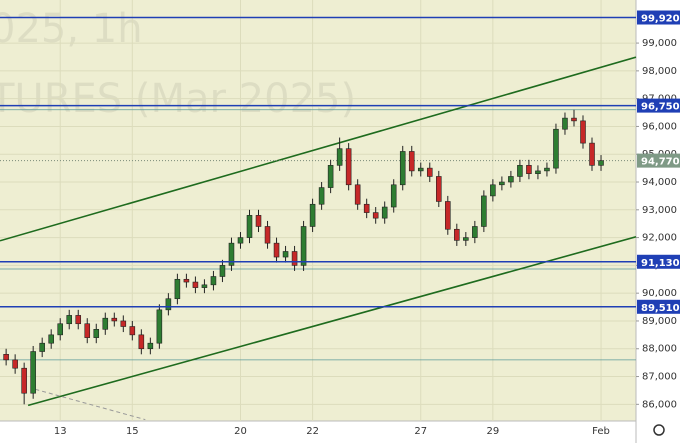  What do you see at coordinates (90, 404) in the screenshot?
I see `trend-line` at bounding box center [90, 404].